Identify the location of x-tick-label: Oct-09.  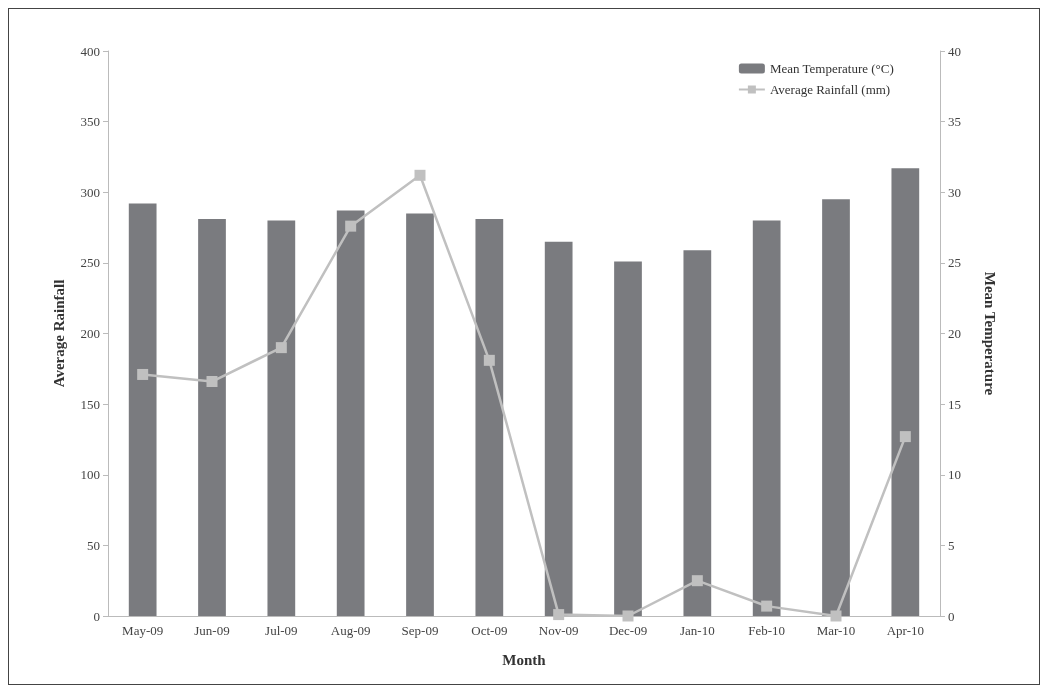
(489, 630).